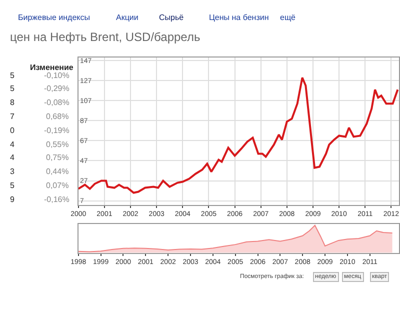 This screenshot has height=320, width=400. What do you see at coordinates (12, 102) in the screenshot?
I see `text: 8` at bounding box center [12, 102].